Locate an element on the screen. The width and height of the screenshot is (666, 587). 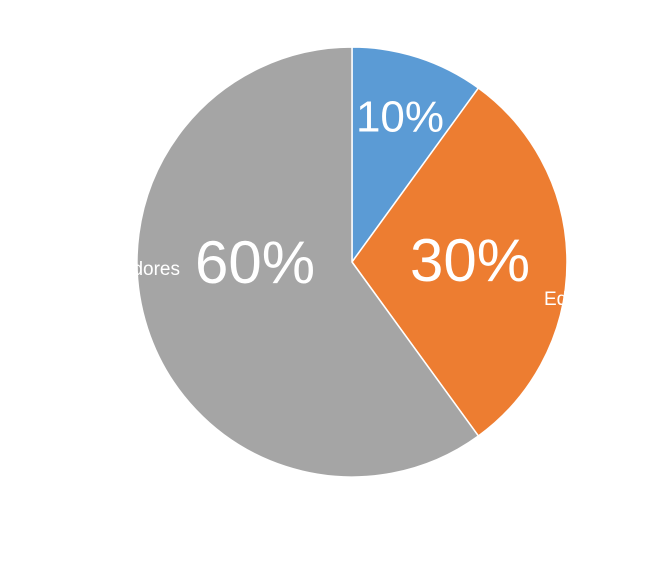
category-label-autor: Autor is located at coordinates (424, 27).